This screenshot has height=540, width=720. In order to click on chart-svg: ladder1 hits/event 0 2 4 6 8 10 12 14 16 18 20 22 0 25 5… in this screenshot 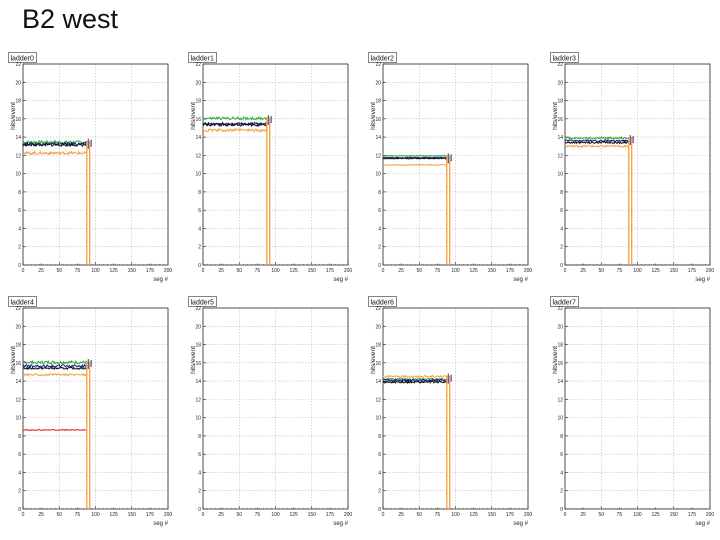, I will do `click(270, 167)`.